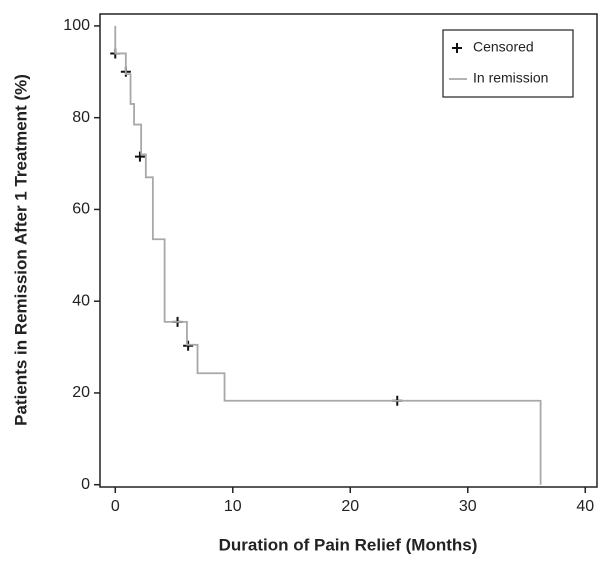 The height and width of the screenshot is (562, 606). Describe the element at coordinates (81, 300) in the screenshot. I see `y-tick-label: 40` at that location.